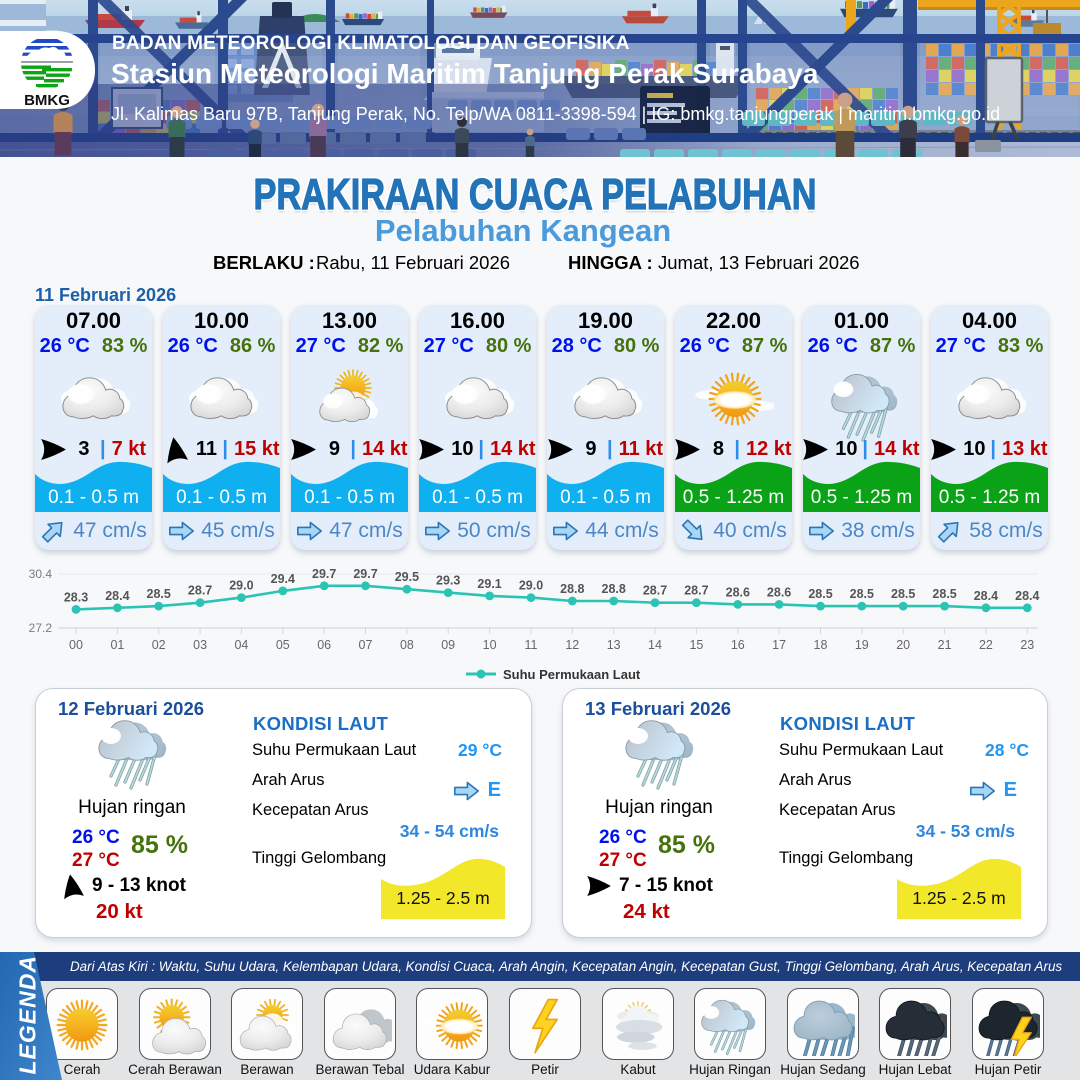  Describe the element at coordinates (903, 645) in the screenshot. I see `svg-text: 20` at that location.